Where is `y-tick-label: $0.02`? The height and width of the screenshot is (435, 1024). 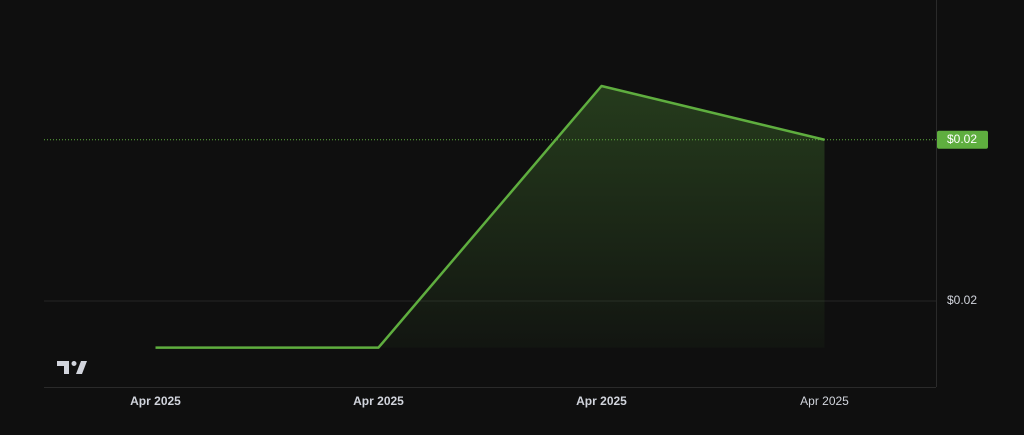 y-tick-label: $0.02 is located at coordinates (962, 300).